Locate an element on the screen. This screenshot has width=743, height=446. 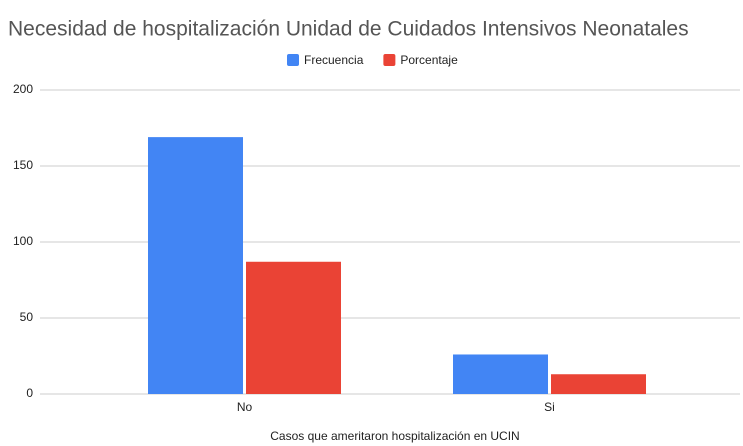
legend-label: Porcentaje is located at coordinates (429, 60).